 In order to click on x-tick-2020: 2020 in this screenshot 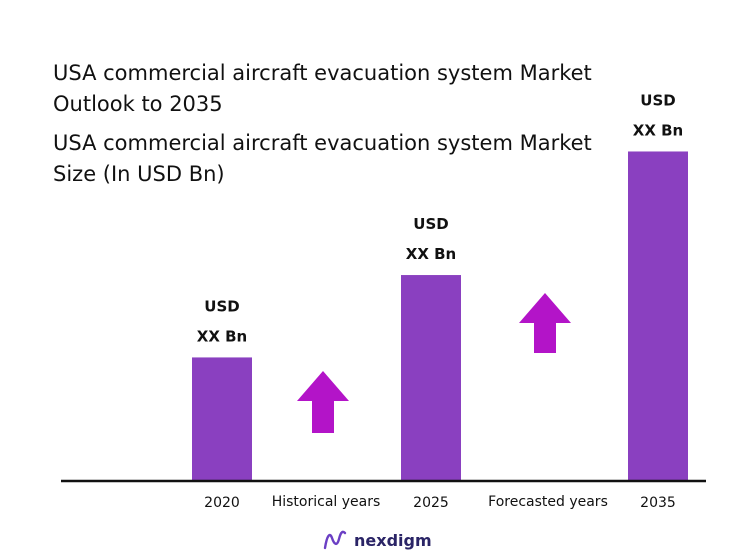, I will do `click(222, 503)`.